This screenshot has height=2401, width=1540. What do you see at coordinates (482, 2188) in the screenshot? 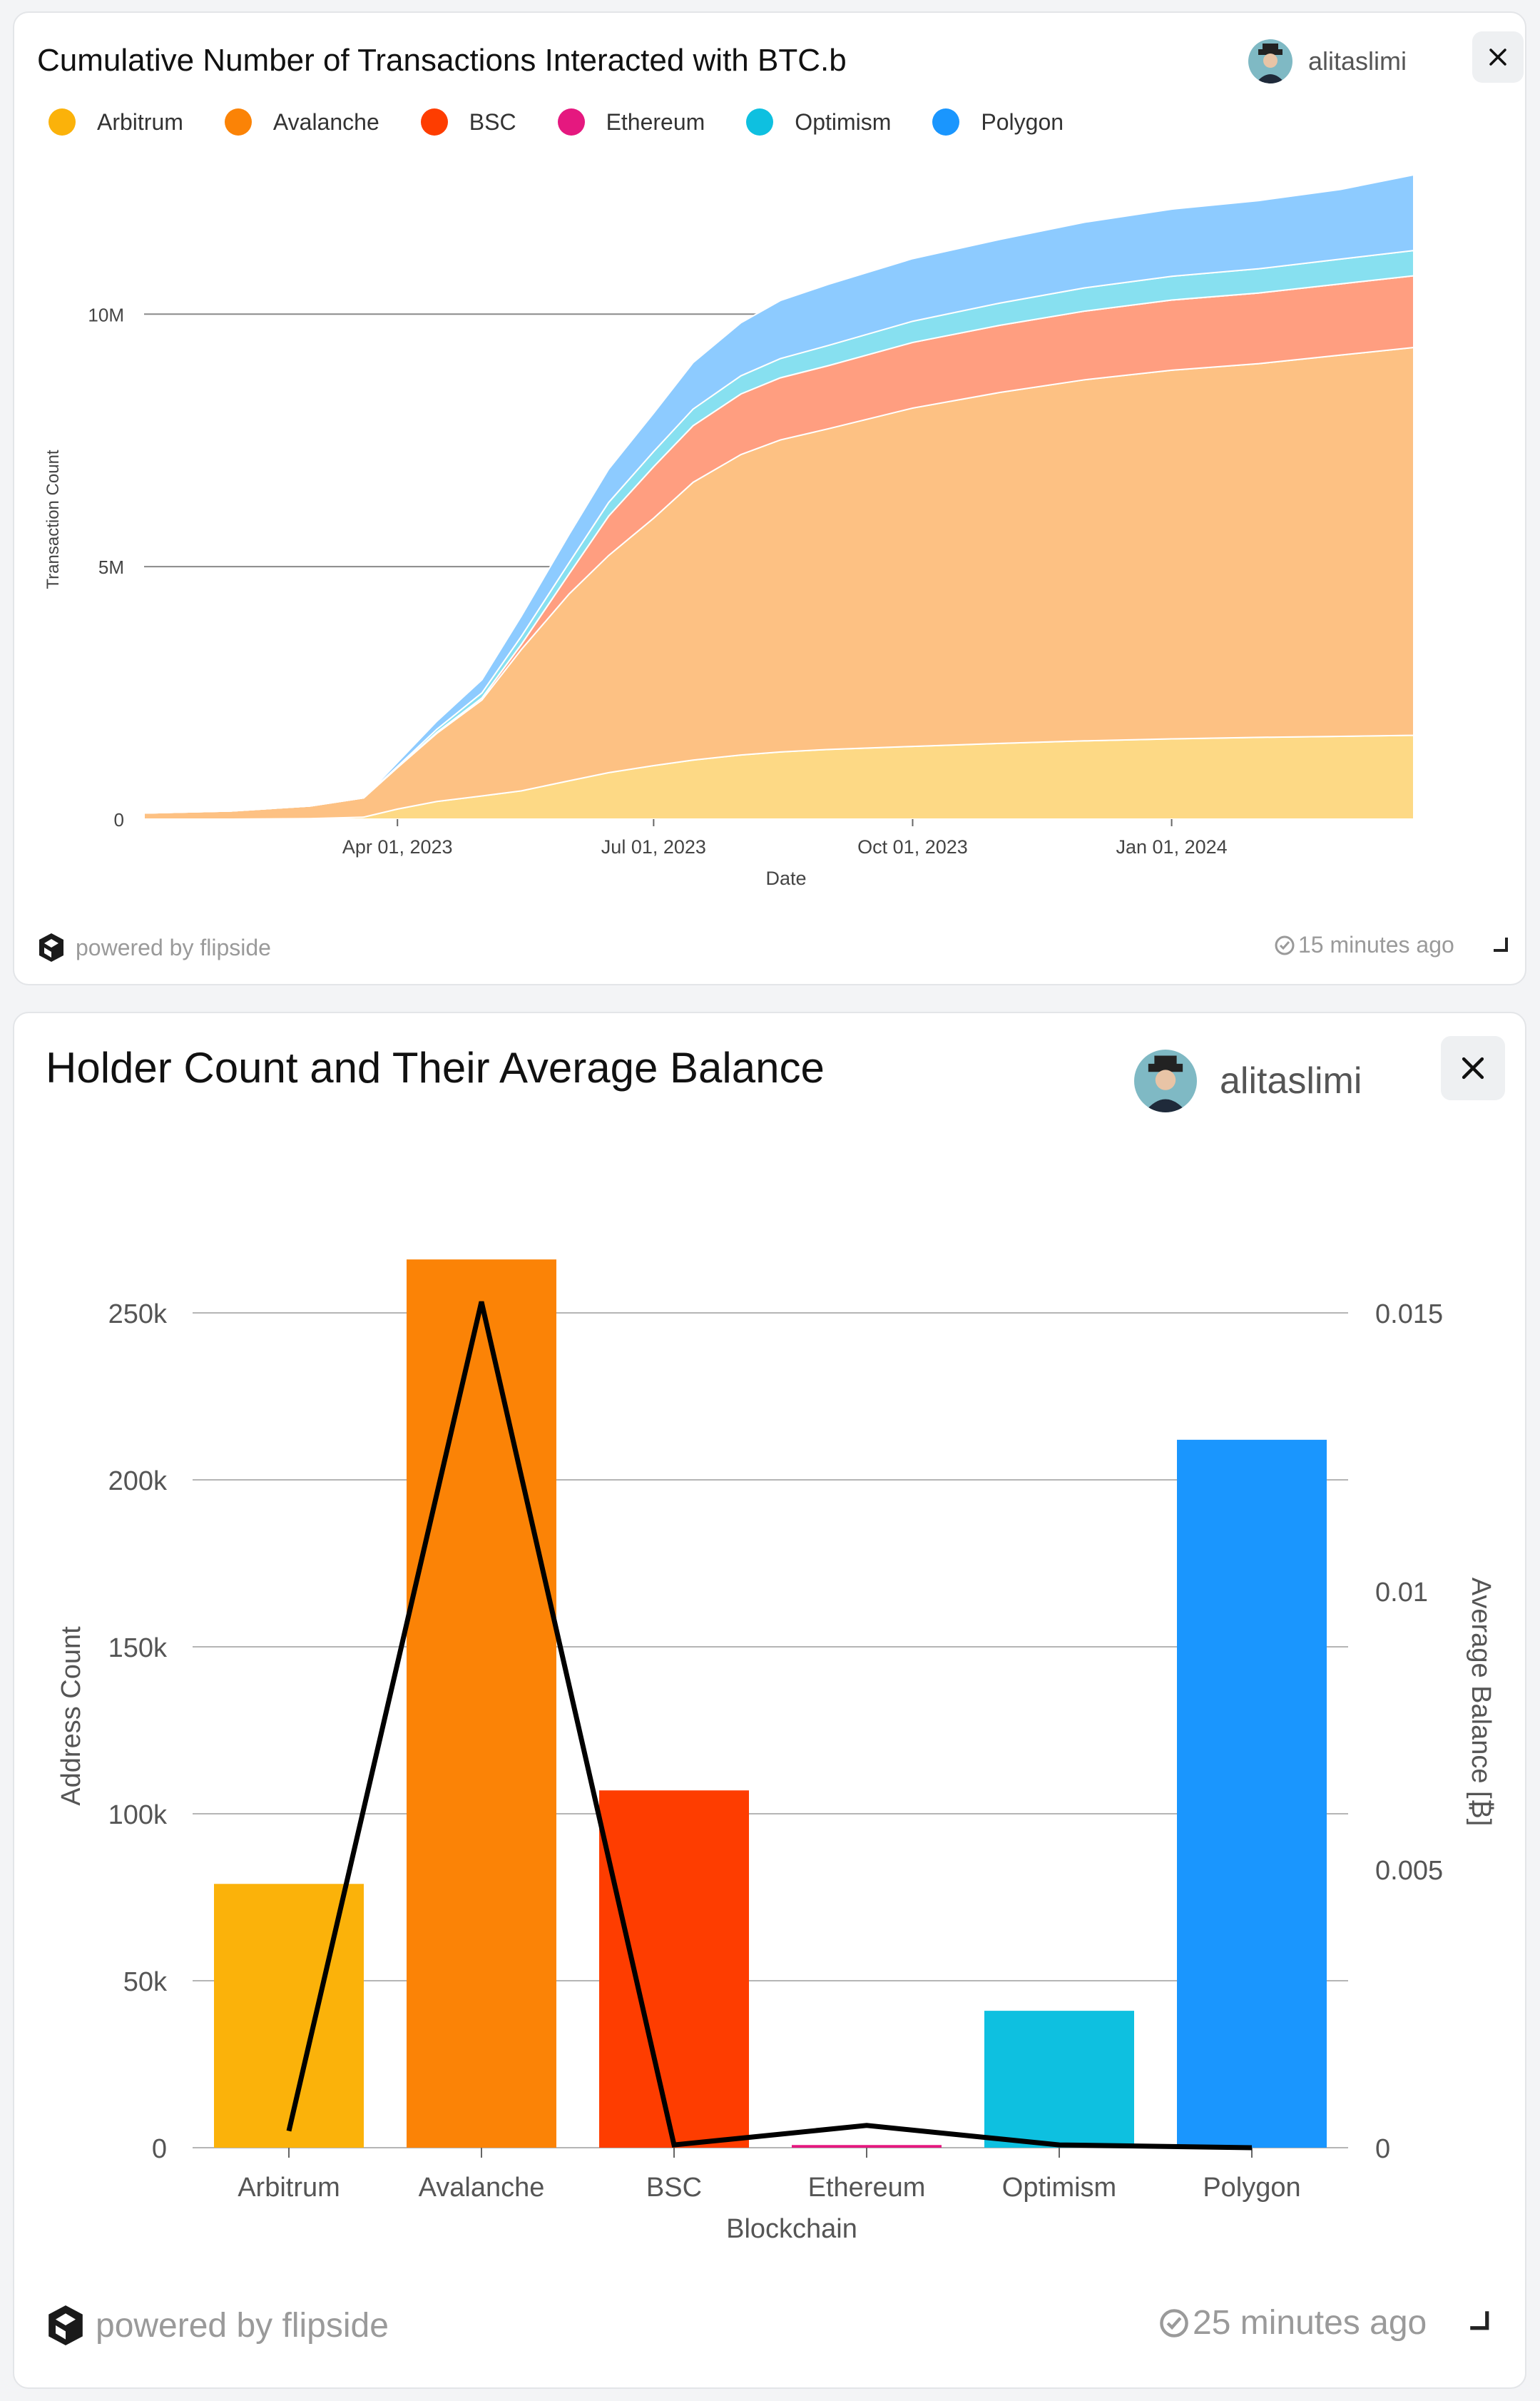
I see `x-tick-label: Avalanche` at bounding box center [482, 2188].